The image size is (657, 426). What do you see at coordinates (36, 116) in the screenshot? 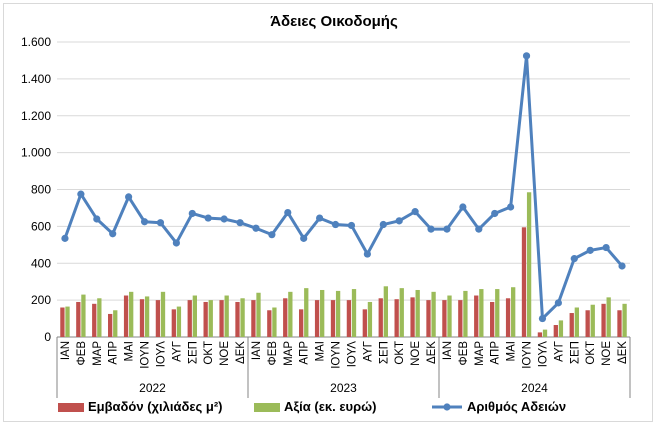
I see `y-tick-label: 1.200` at bounding box center [36, 116].